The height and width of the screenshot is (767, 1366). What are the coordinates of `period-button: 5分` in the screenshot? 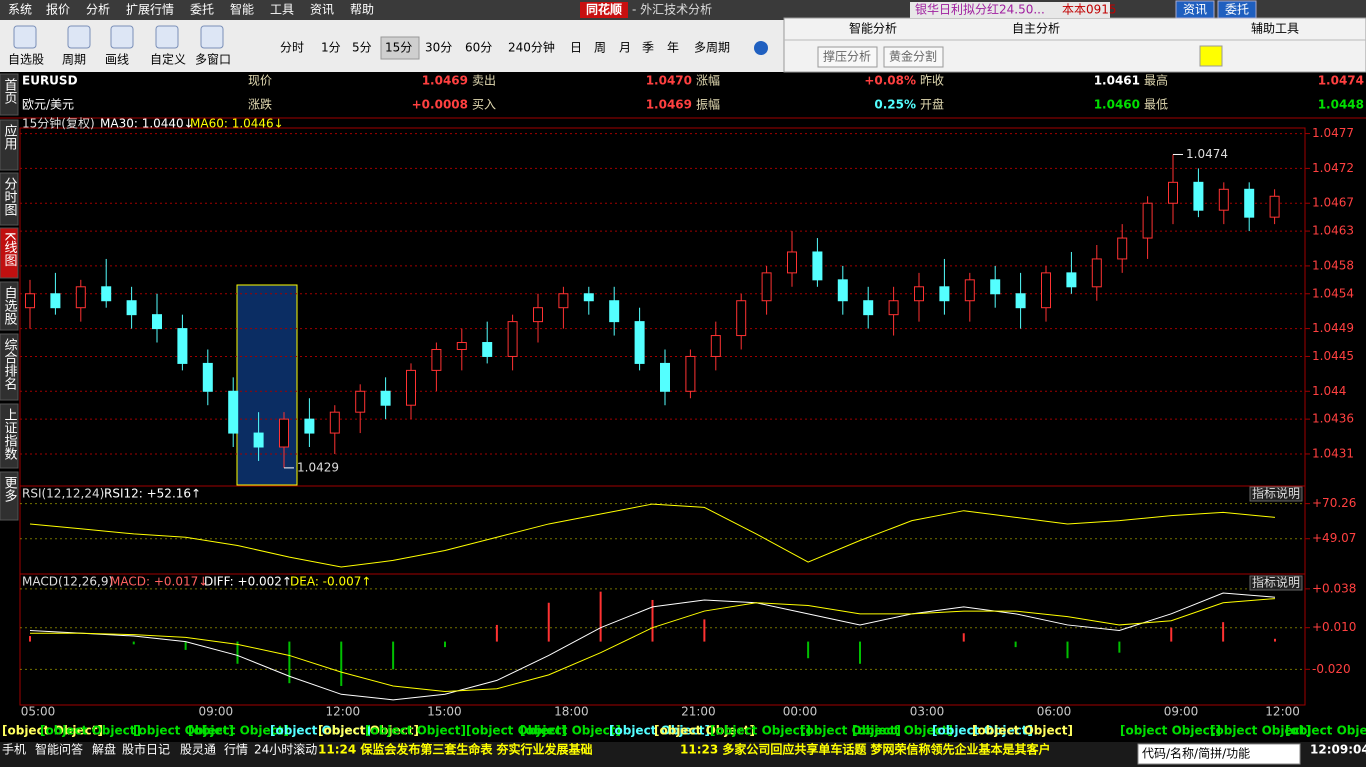 It's located at (362, 48).